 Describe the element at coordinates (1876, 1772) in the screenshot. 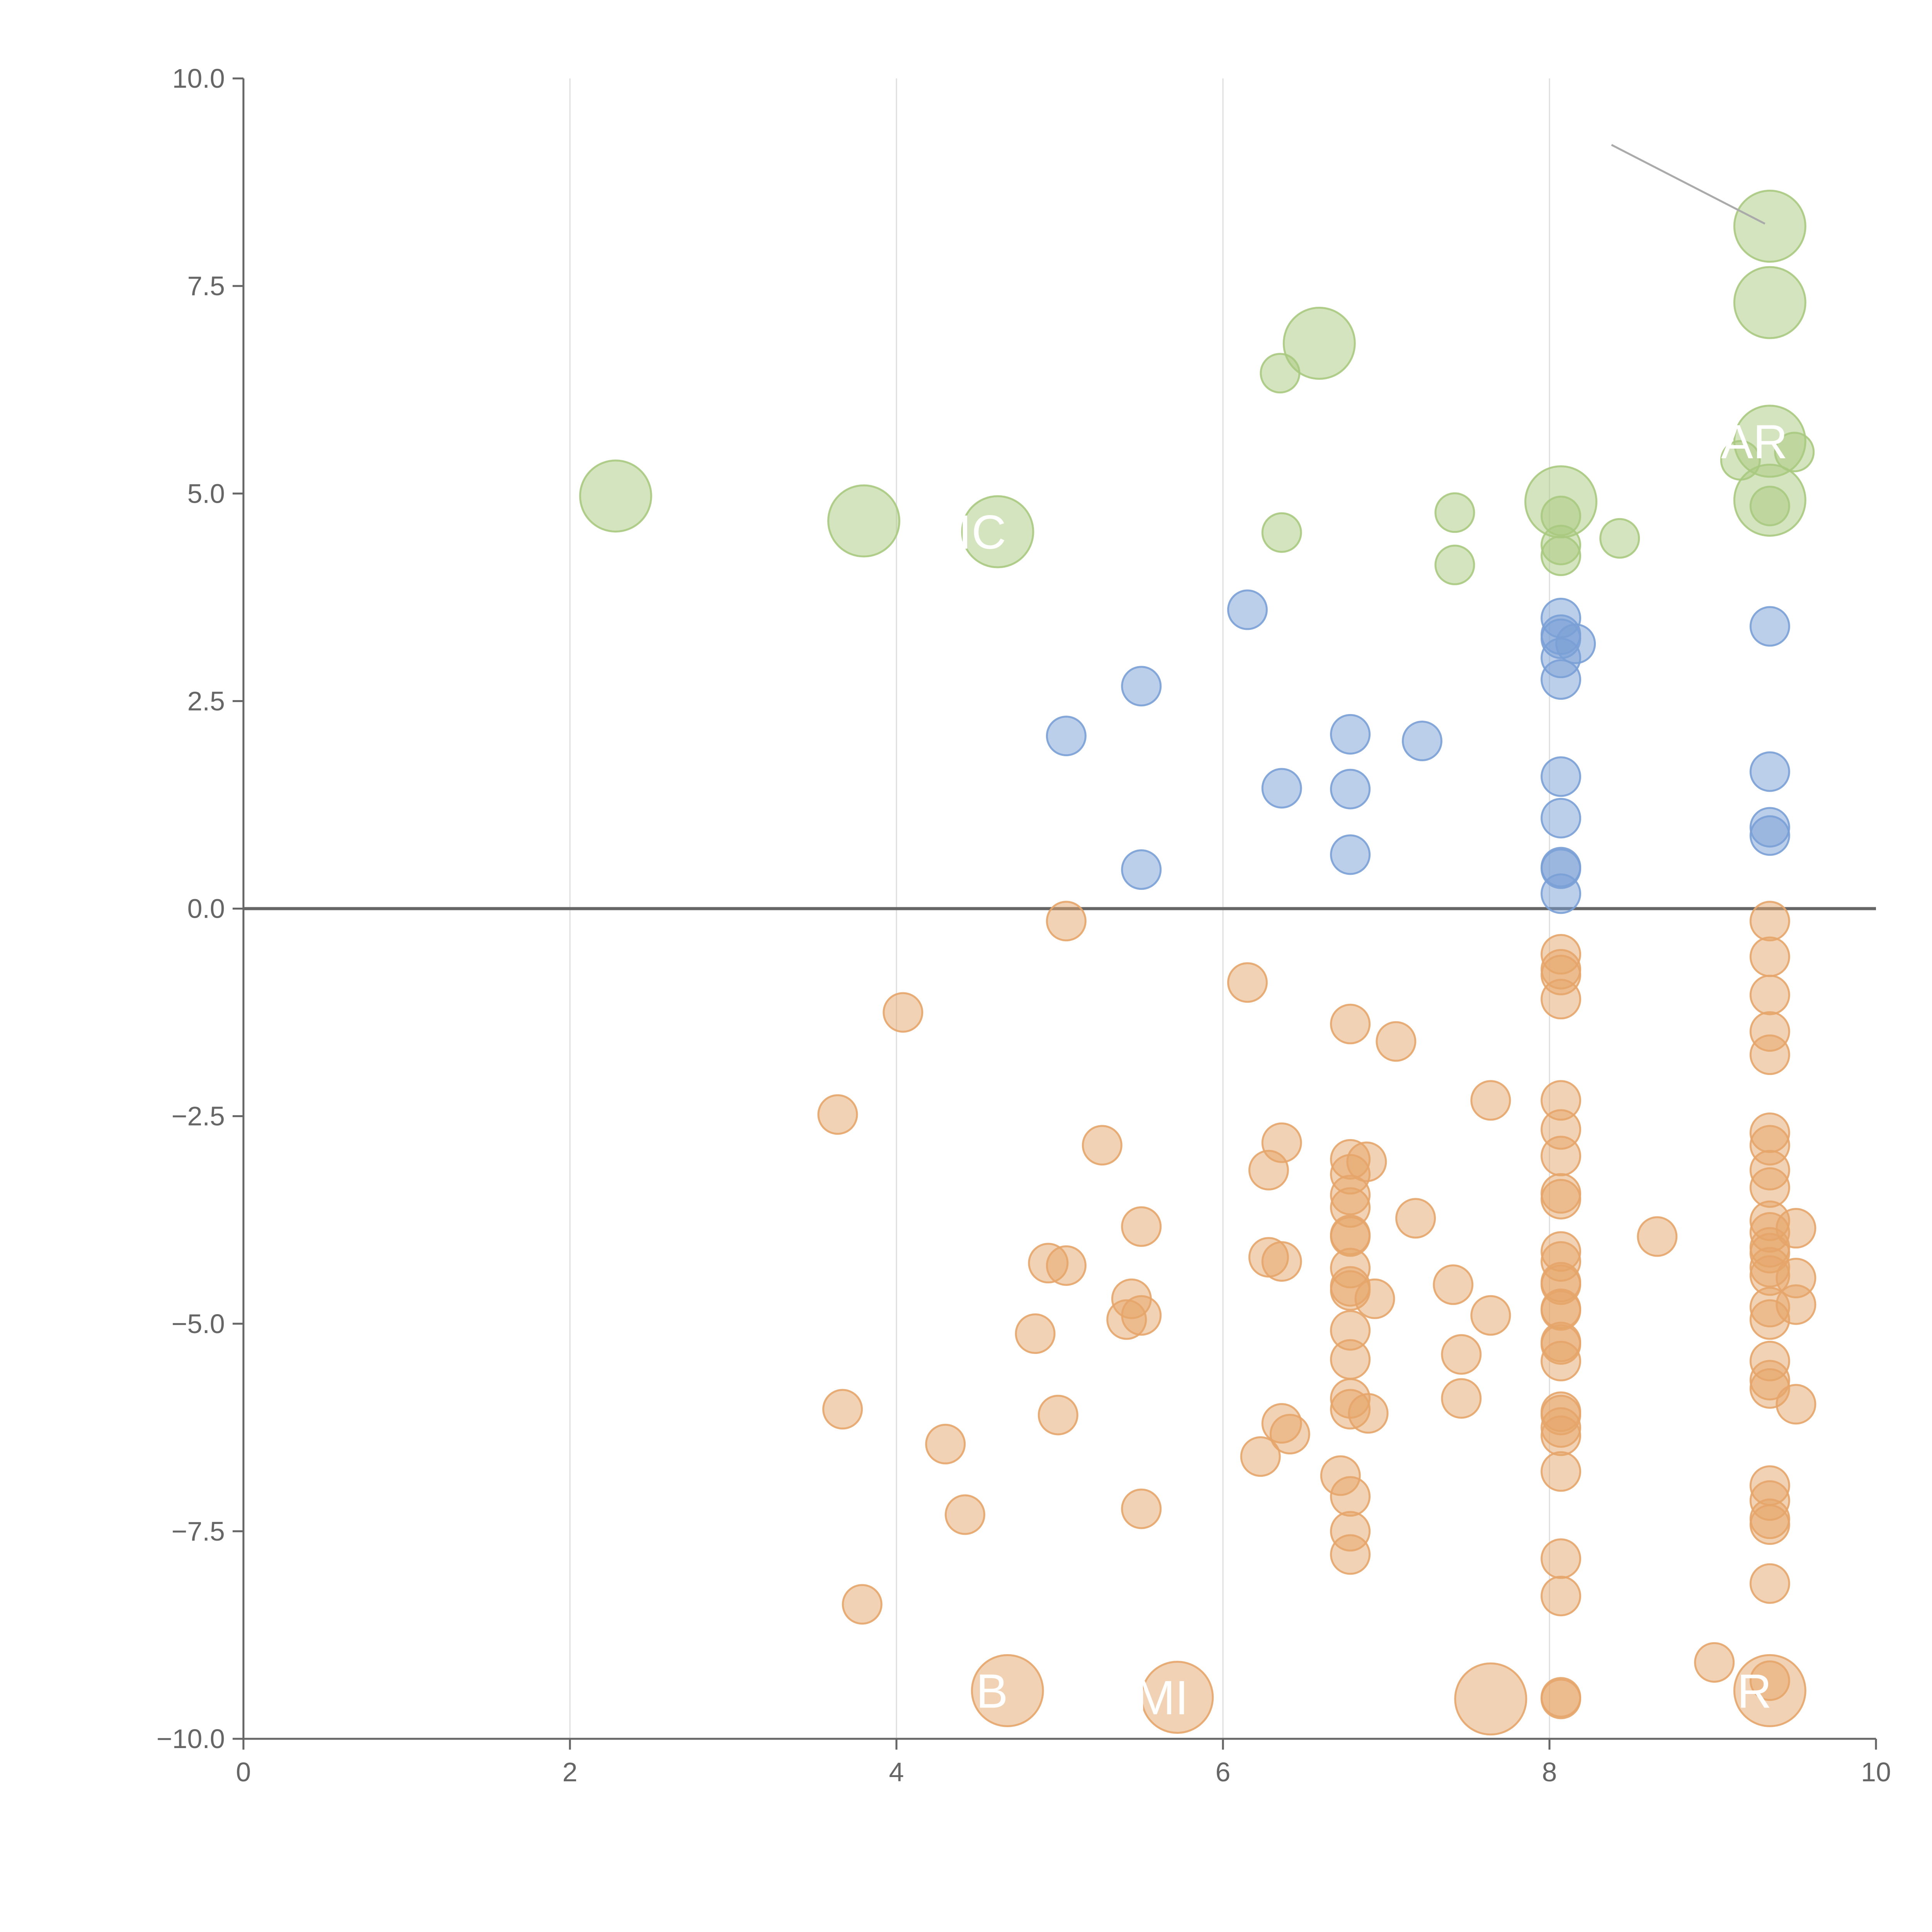

I see `x-tick-label: 10` at that location.